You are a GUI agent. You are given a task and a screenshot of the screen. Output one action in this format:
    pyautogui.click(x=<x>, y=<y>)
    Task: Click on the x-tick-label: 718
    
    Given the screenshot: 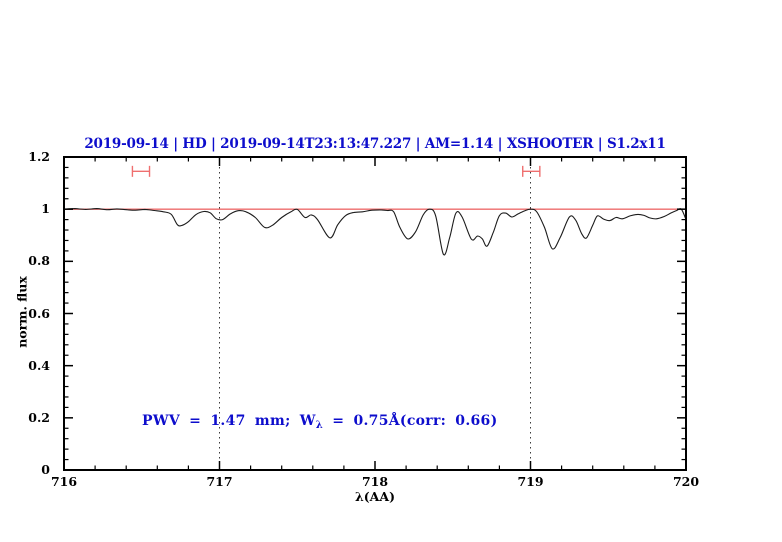 What is the action you would take?
    pyautogui.click(x=375, y=481)
    